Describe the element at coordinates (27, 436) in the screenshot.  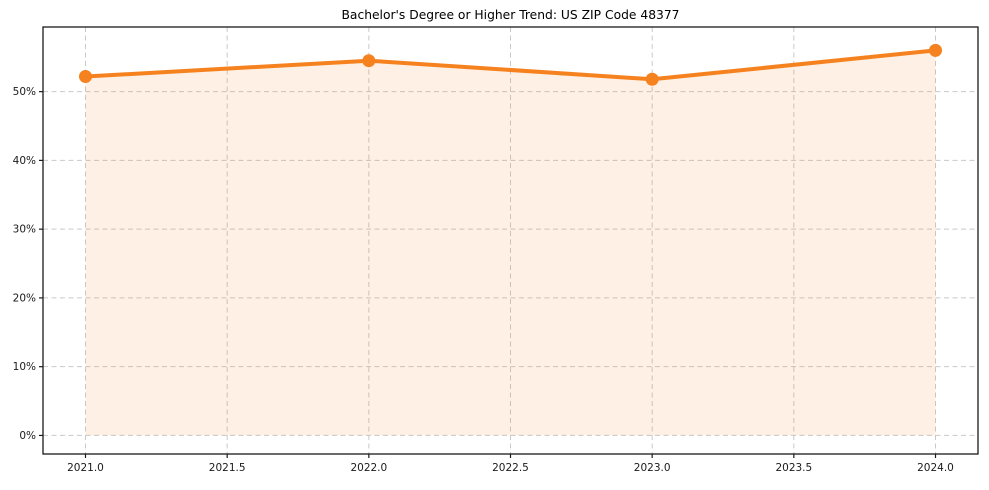
I see `y-tick-label: 0%` at that location.